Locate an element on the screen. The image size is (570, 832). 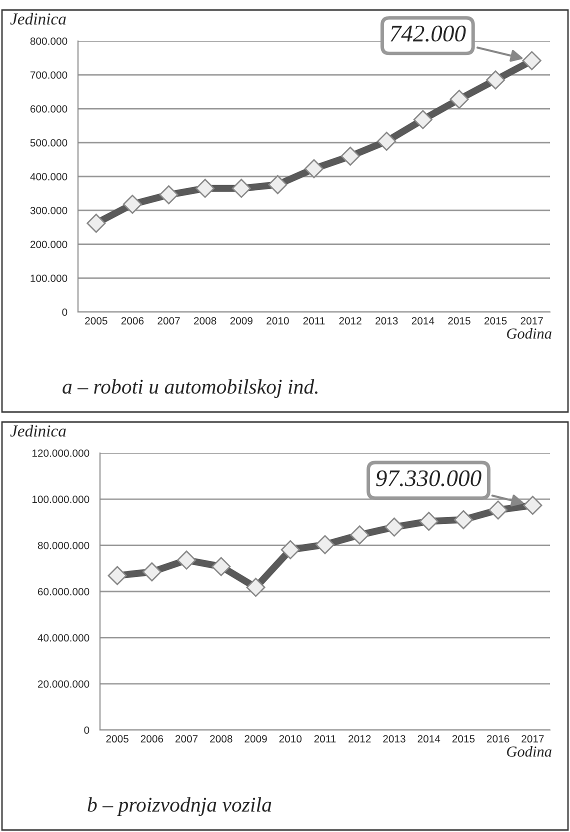
y-tick-label: 400.000 is located at coordinates (49, 176).